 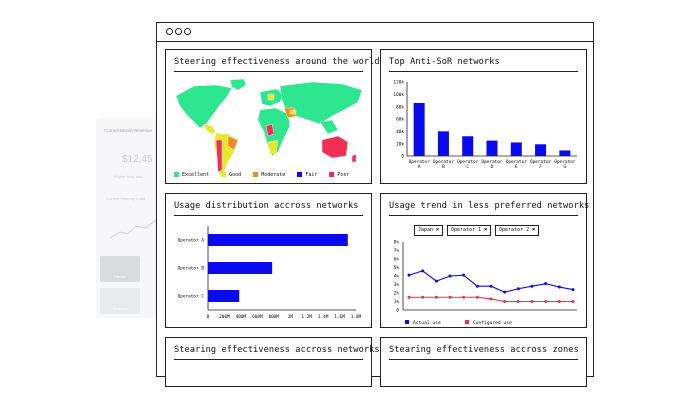 I want to click on map-region-europe-small, so click(x=271, y=97).